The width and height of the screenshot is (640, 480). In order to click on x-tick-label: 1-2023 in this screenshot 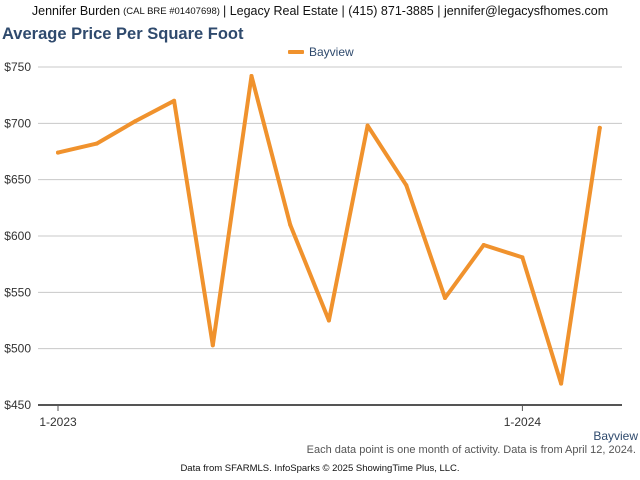, I will do `click(58, 422)`.